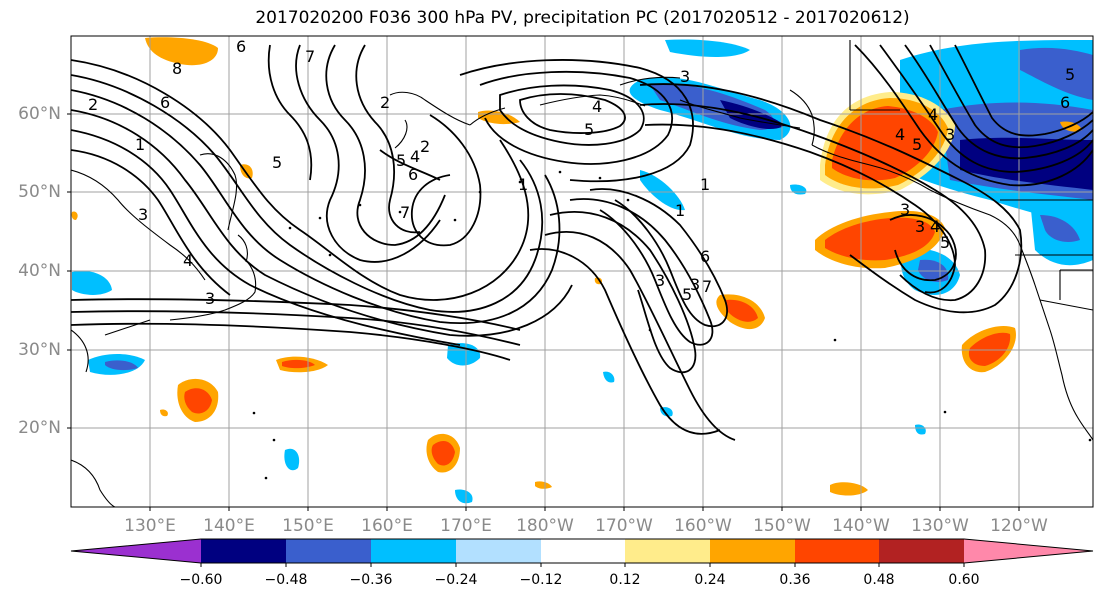 This screenshot has height=601, width=1105. I want to click on lon-label: 150°W, so click(782, 526).